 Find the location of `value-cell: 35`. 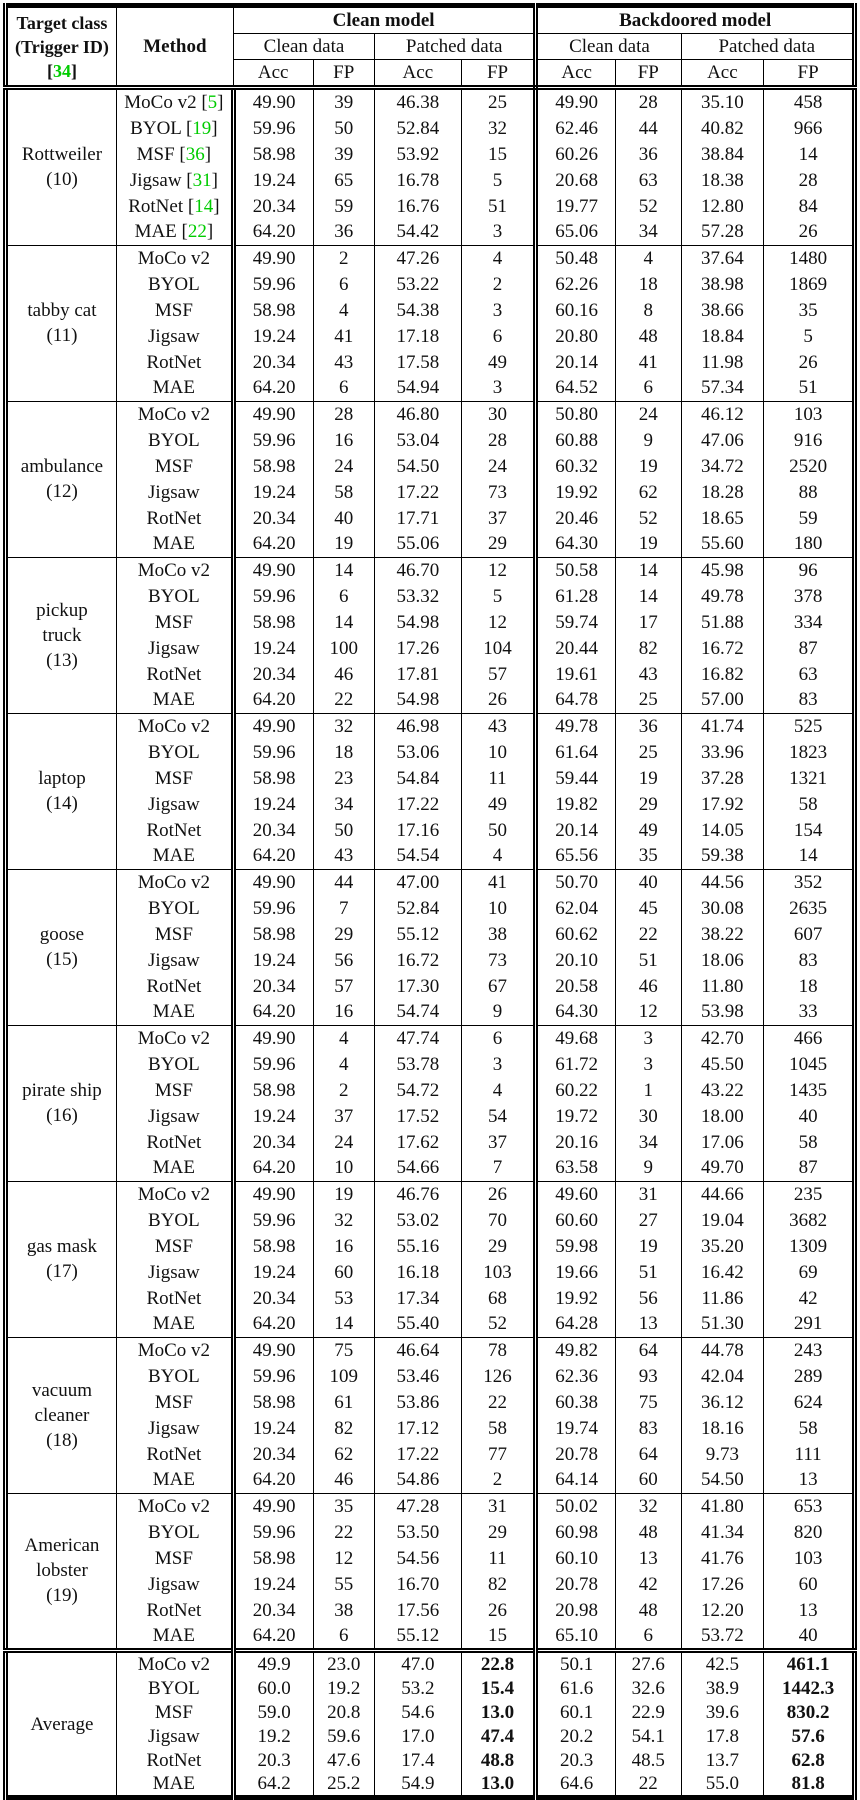

value-cell: 35 is located at coordinates (343, 1505).